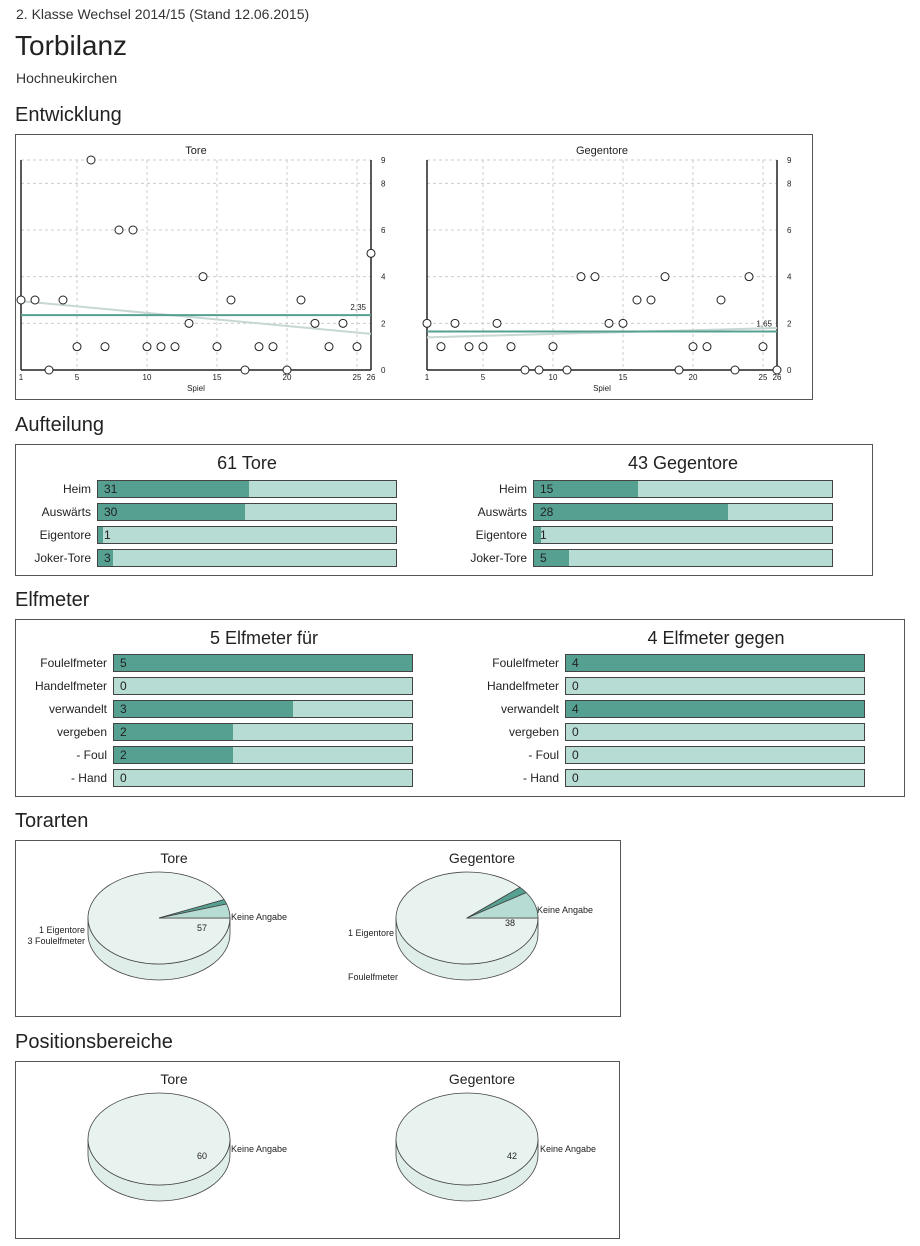 This screenshot has width=920, height=1246. Describe the element at coordinates (383, 370) in the screenshot. I see `y-tick-label: 0` at that location.